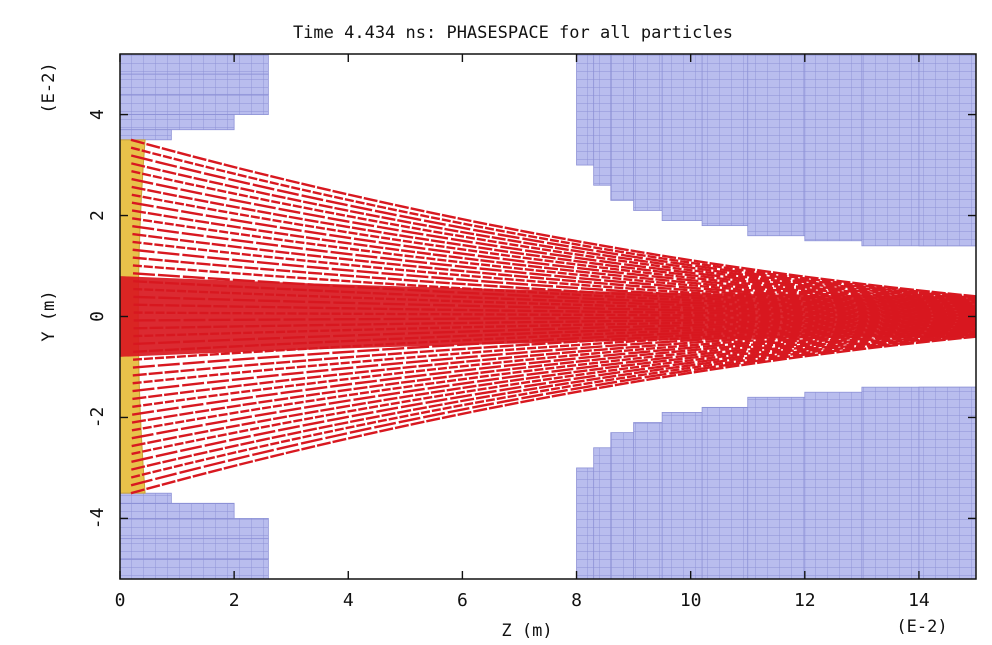 The width and height of the screenshot is (992, 645). What do you see at coordinates (120, 600) in the screenshot?
I see `x-tick-label: 0` at bounding box center [120, 600].